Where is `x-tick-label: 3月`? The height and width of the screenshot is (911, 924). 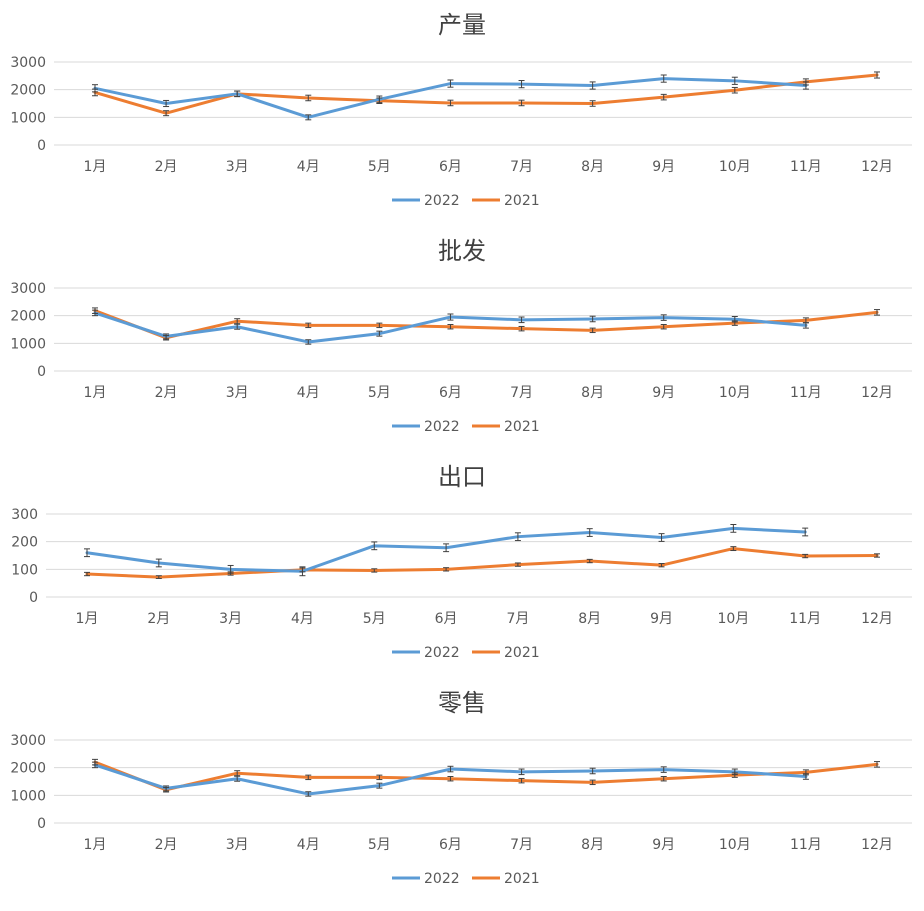 x-tick-label: 3月 is located at coordinates (230, 619).